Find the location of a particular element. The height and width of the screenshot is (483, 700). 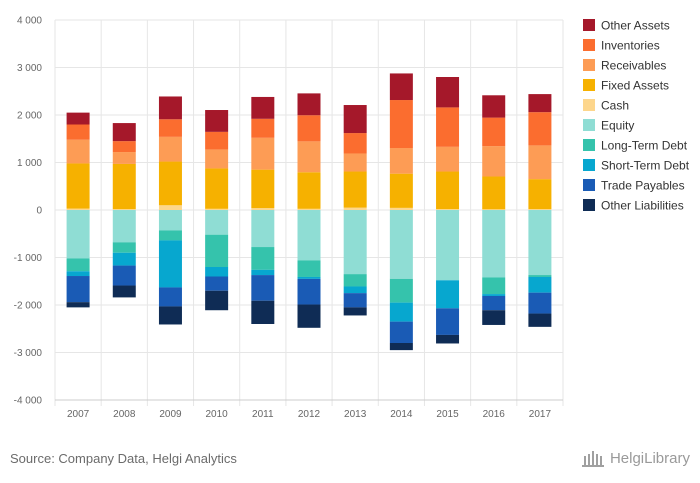

bar-long-term-debt-2017 is located at coordinates (540, 276).